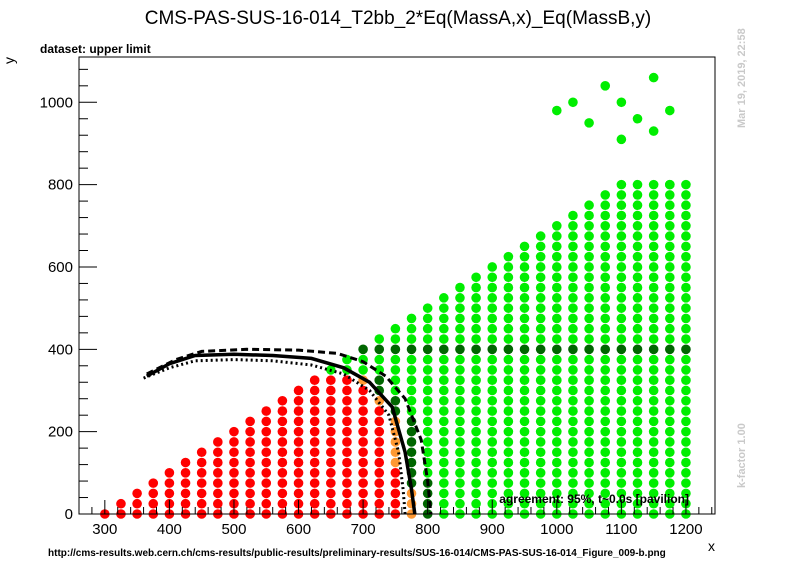 The width and height of the screenshot is (796, 572). I want to click on limit-curve-dashed, so click(289, 431).